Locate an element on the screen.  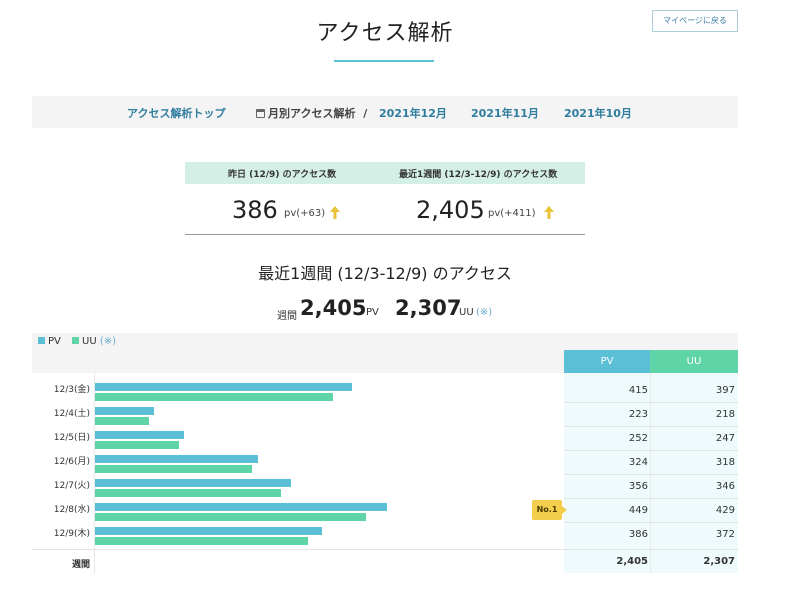
mypage-button: マイページに戻る is located at coordinates (695, 21).